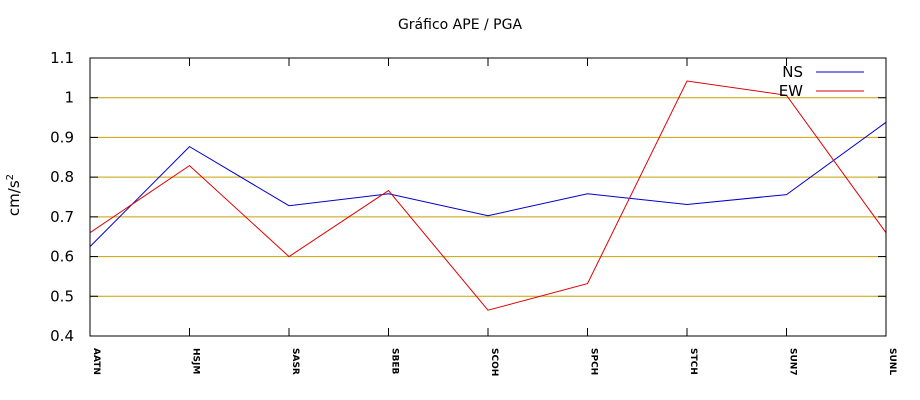 The height and width of the screenshot is (400, 920). I want to click on x-tick-label: STCH, so click(693, 361).